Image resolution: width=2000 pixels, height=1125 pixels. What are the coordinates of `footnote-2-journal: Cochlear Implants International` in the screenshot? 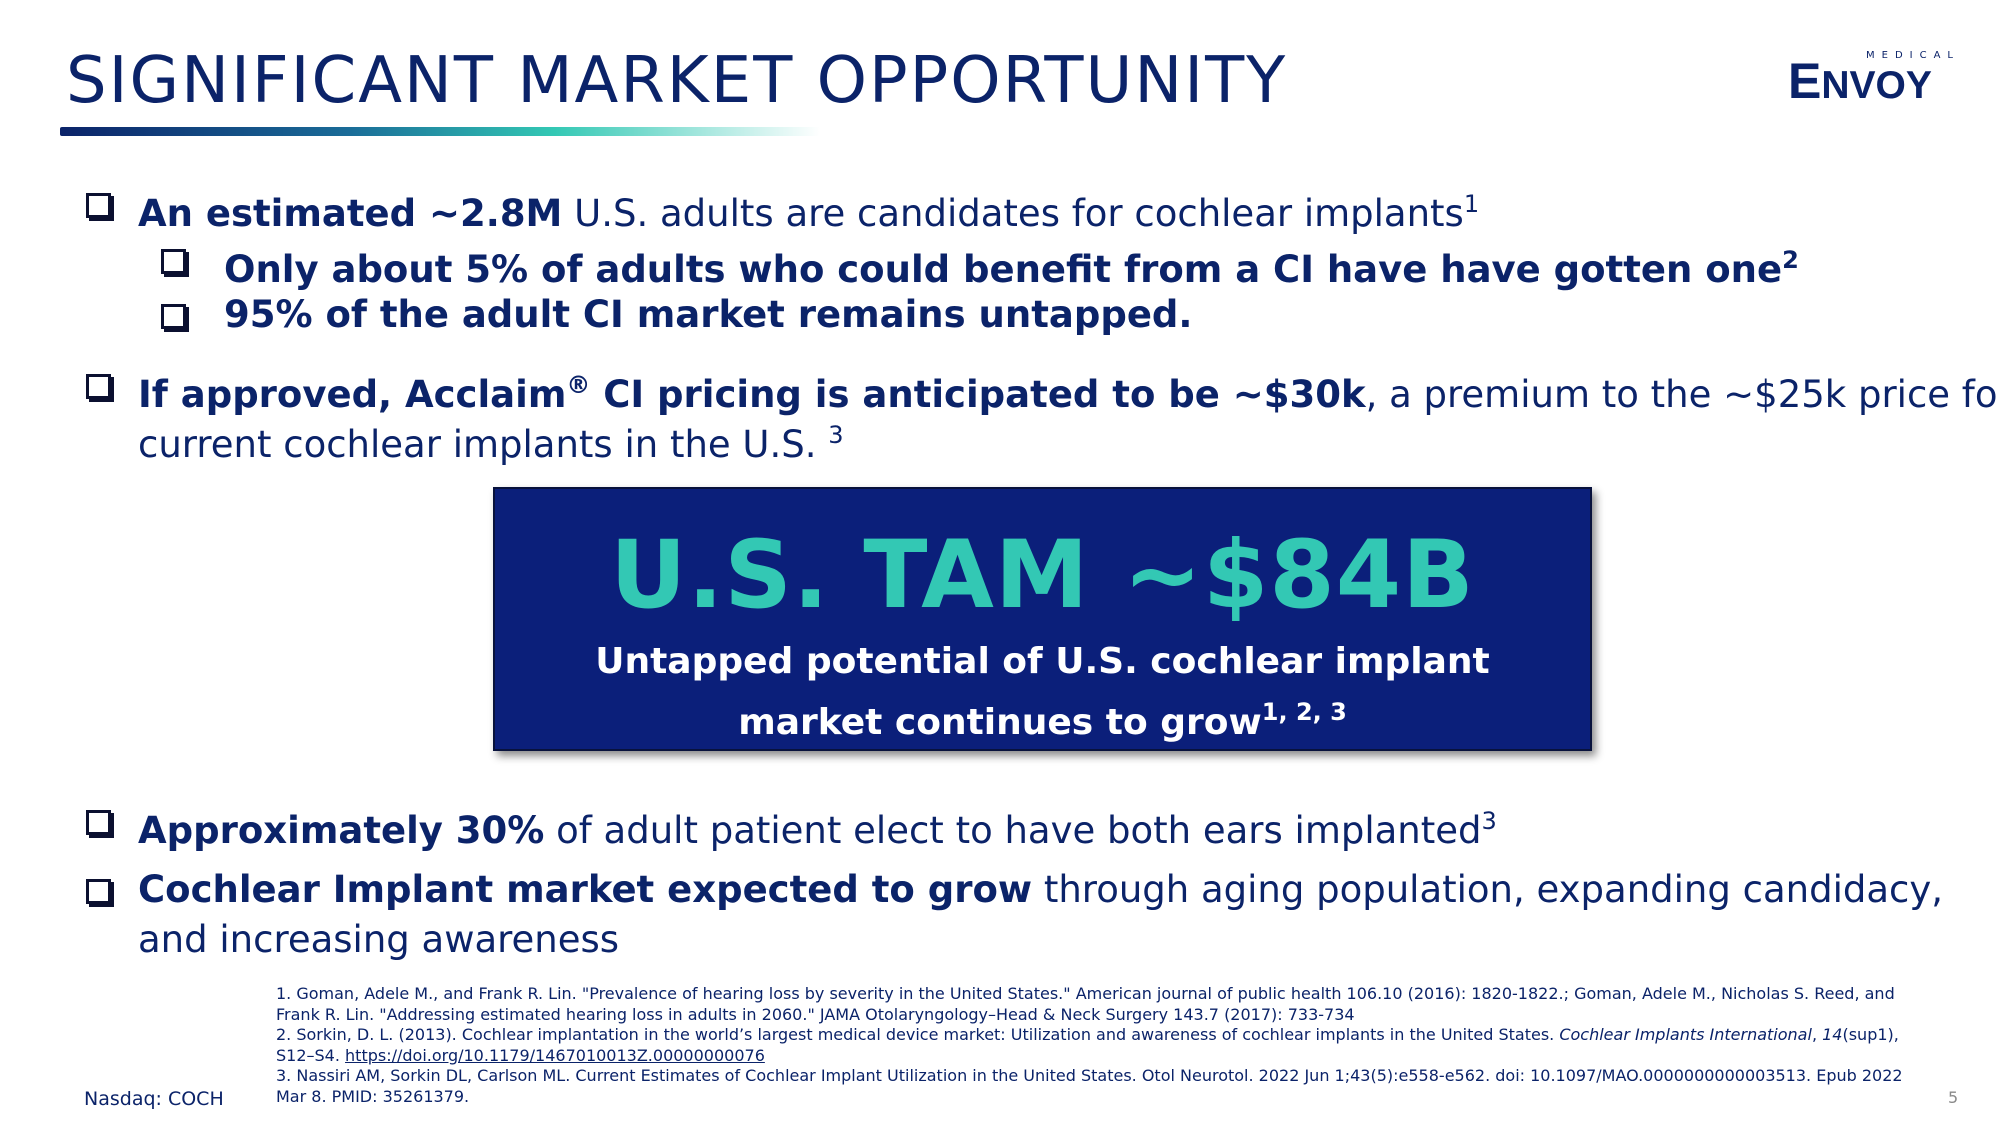 It's located at (1685, 1034).